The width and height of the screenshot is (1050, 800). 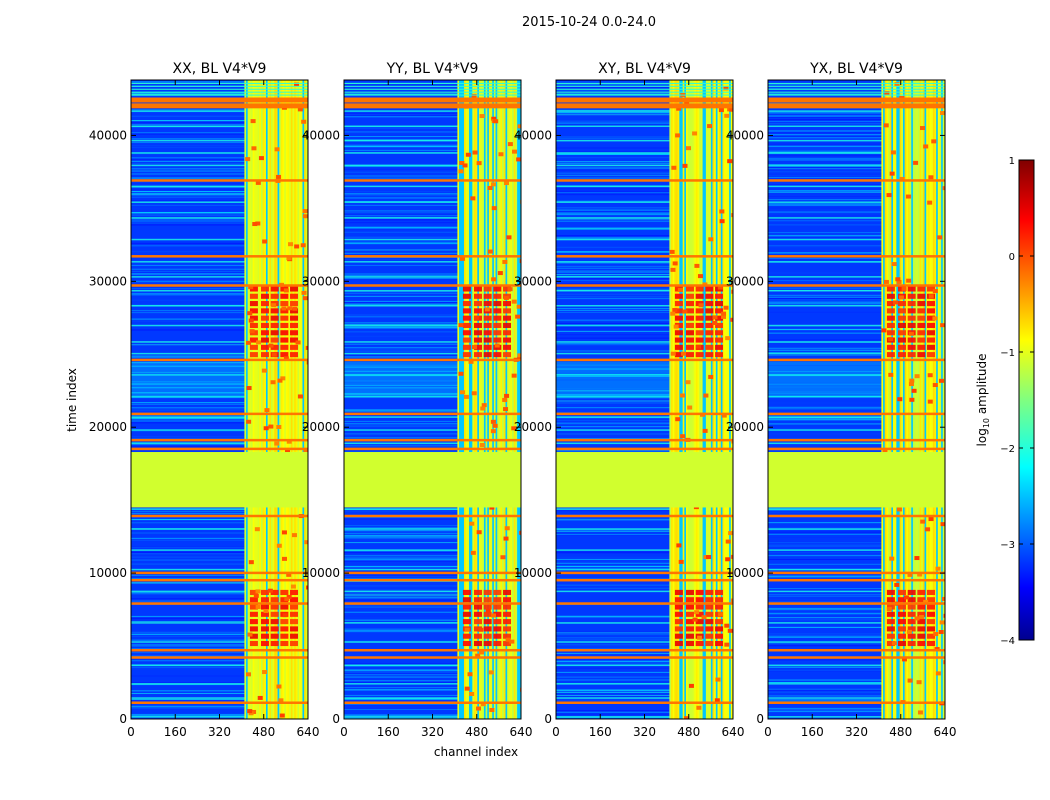 I want to click on colorbar-tick-label: −2, so click(x=1007, y=449).